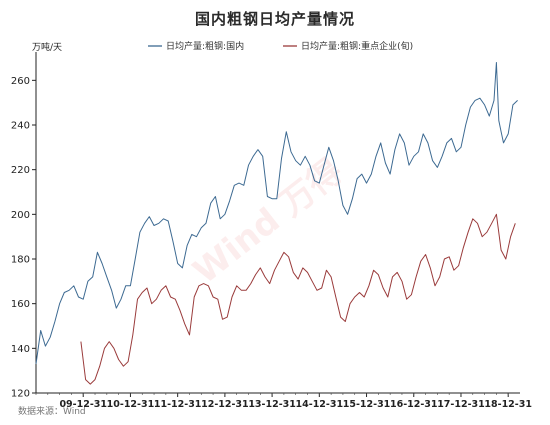 Image resolution: width=550 pixels, height=425 pixels. What do you see at coordinates (20, 304) in the screenshot?
I see `y-tick-label: 160` at bounding box center [20, 304].